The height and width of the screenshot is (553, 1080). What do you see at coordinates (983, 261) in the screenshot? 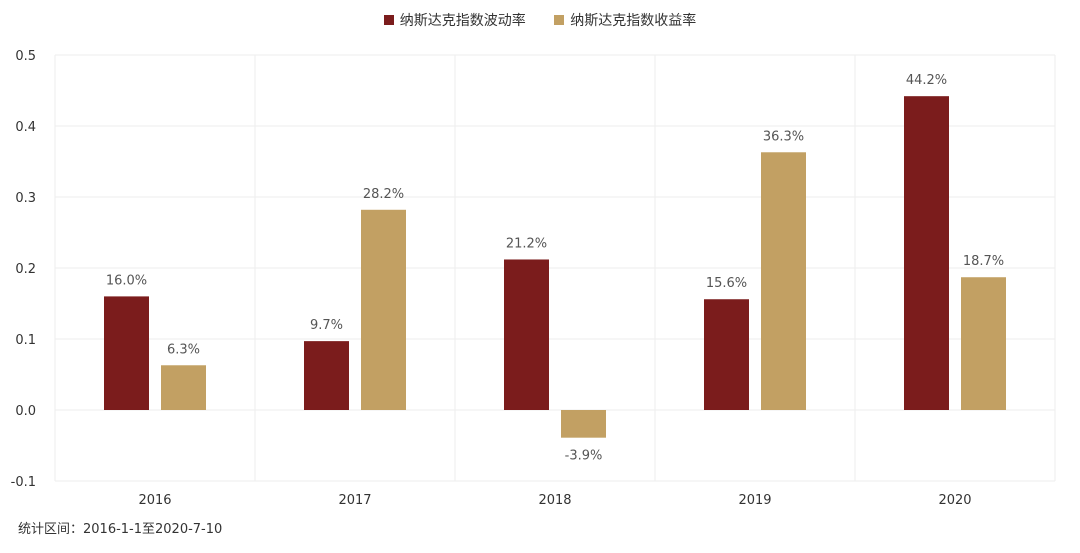
I see `data-label: 18.7%` at bounding box center [983, 261].